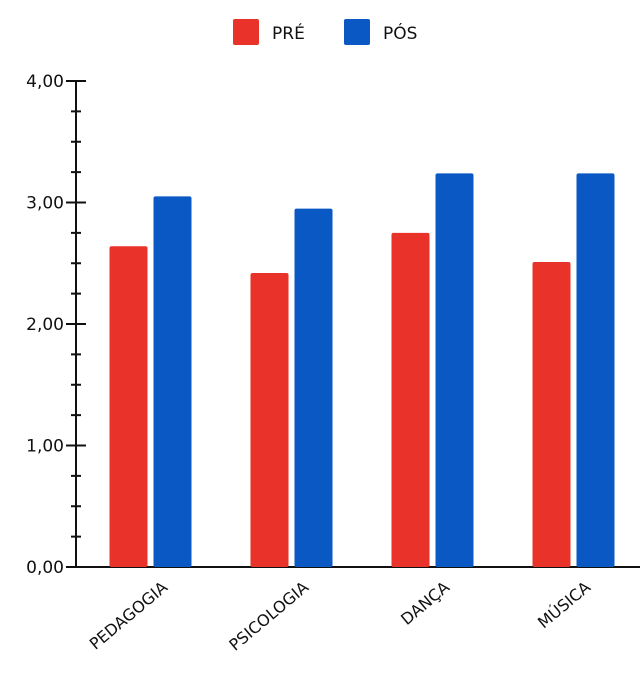 This screenshot has height=674, width=642. What do you see at coordinates (45, 82) in the screenshot?
I see `y-tick-label: 4,00` at bounding box center [45, 82].